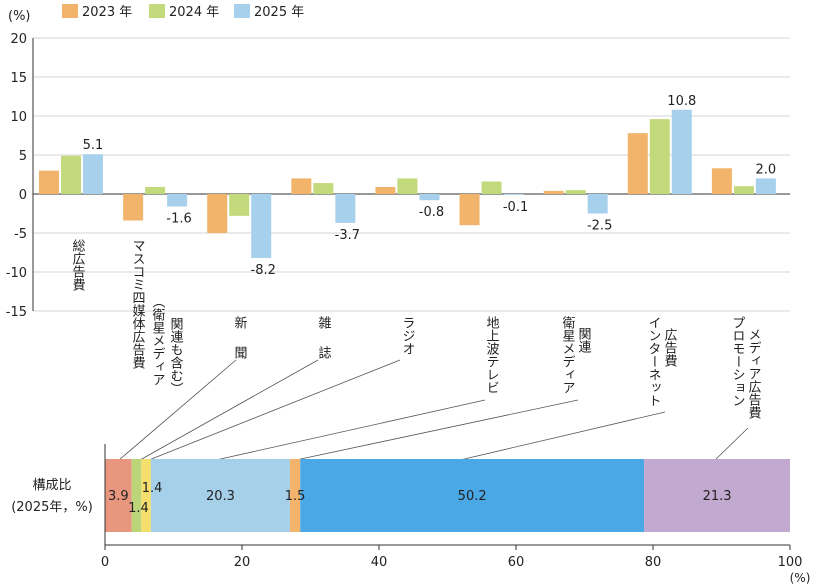  What do you see at coordinates (516, 562) in the screenshot?
I see `x-tick-label: 60` at bounding box center [516, 562].